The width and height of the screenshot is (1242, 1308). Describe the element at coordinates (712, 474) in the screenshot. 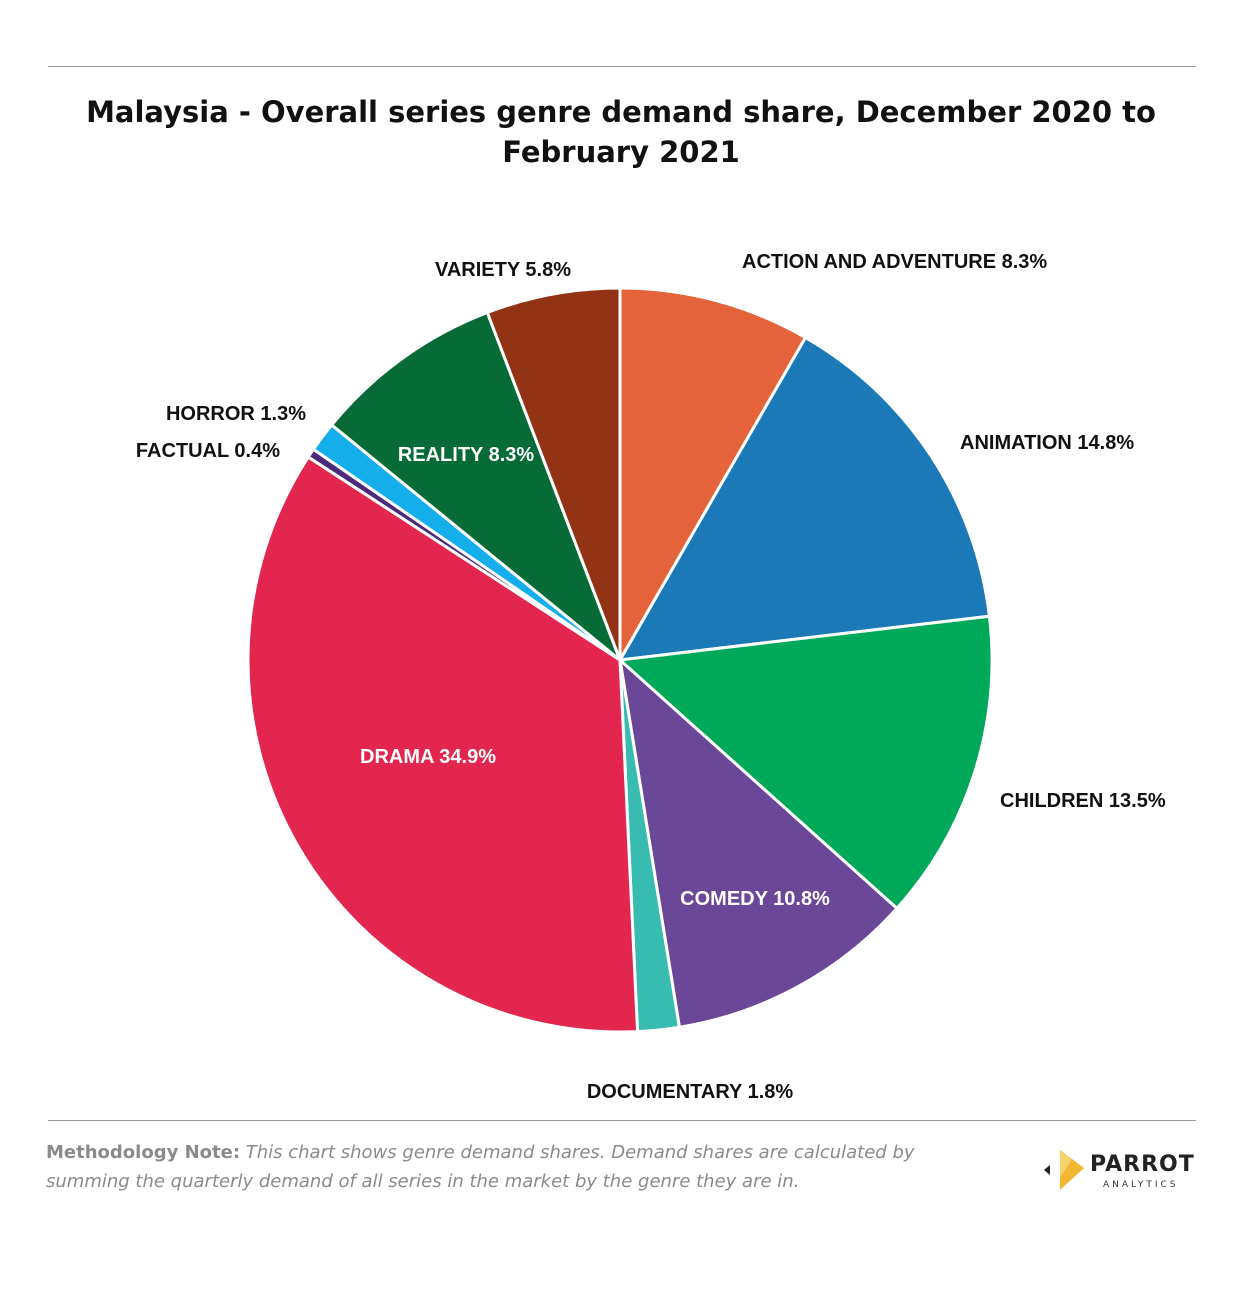

I see `pie-slice-action-and-adventure` at that location.